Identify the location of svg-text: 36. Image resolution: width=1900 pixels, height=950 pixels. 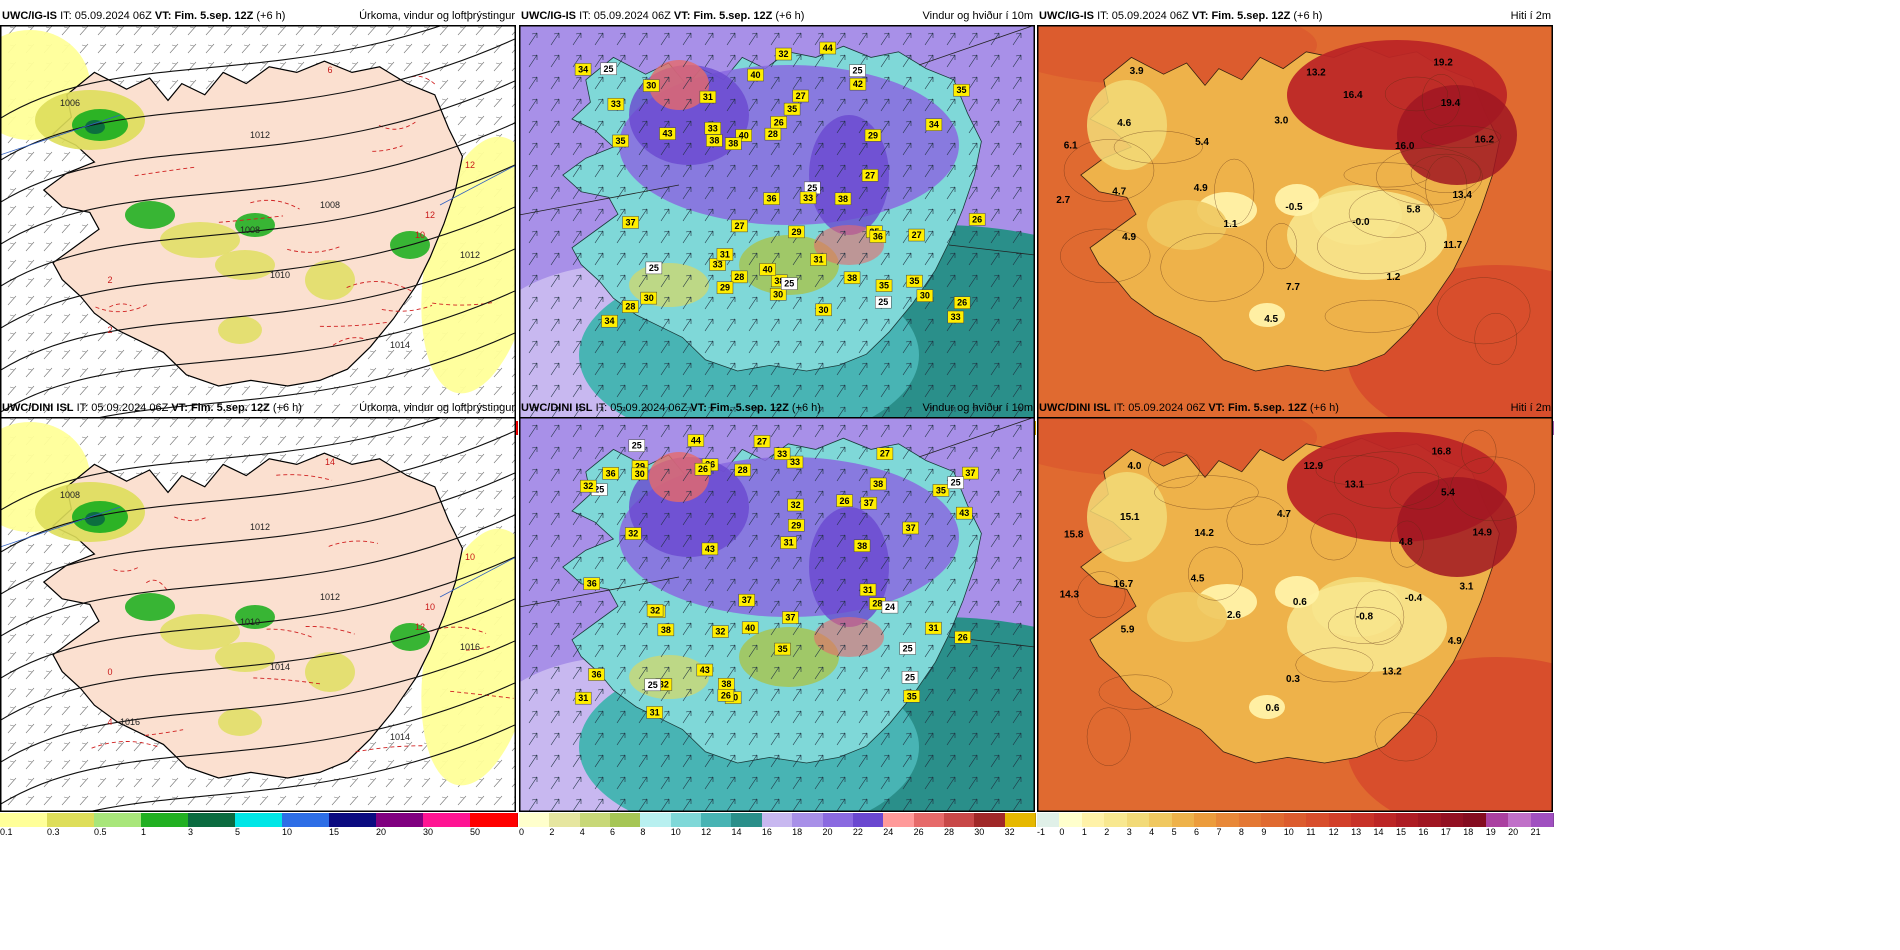
(611, 473).